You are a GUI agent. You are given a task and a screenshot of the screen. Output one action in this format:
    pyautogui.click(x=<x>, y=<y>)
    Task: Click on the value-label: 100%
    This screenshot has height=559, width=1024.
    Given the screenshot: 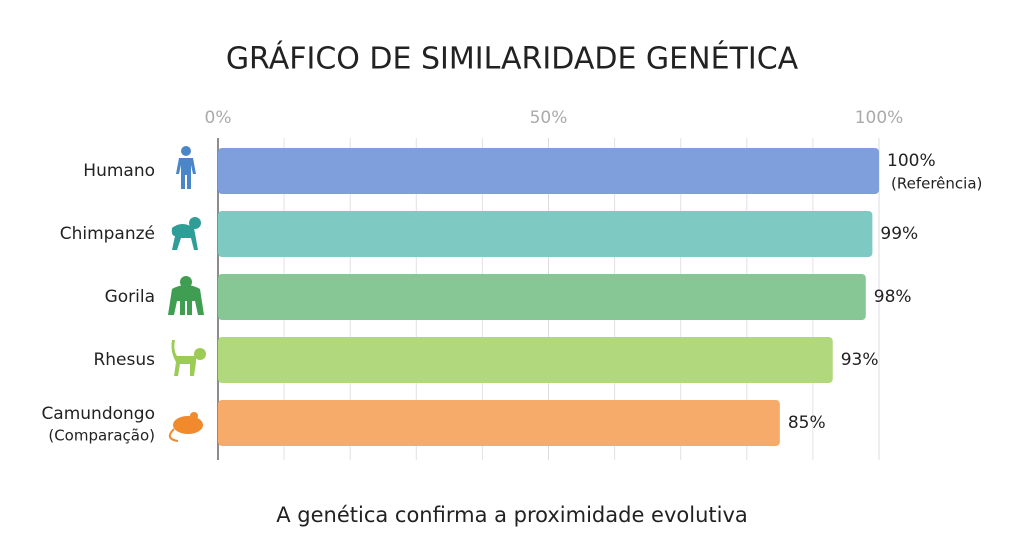 What is the action you would take?
    pyautogui.click(x=911, y=161)
    